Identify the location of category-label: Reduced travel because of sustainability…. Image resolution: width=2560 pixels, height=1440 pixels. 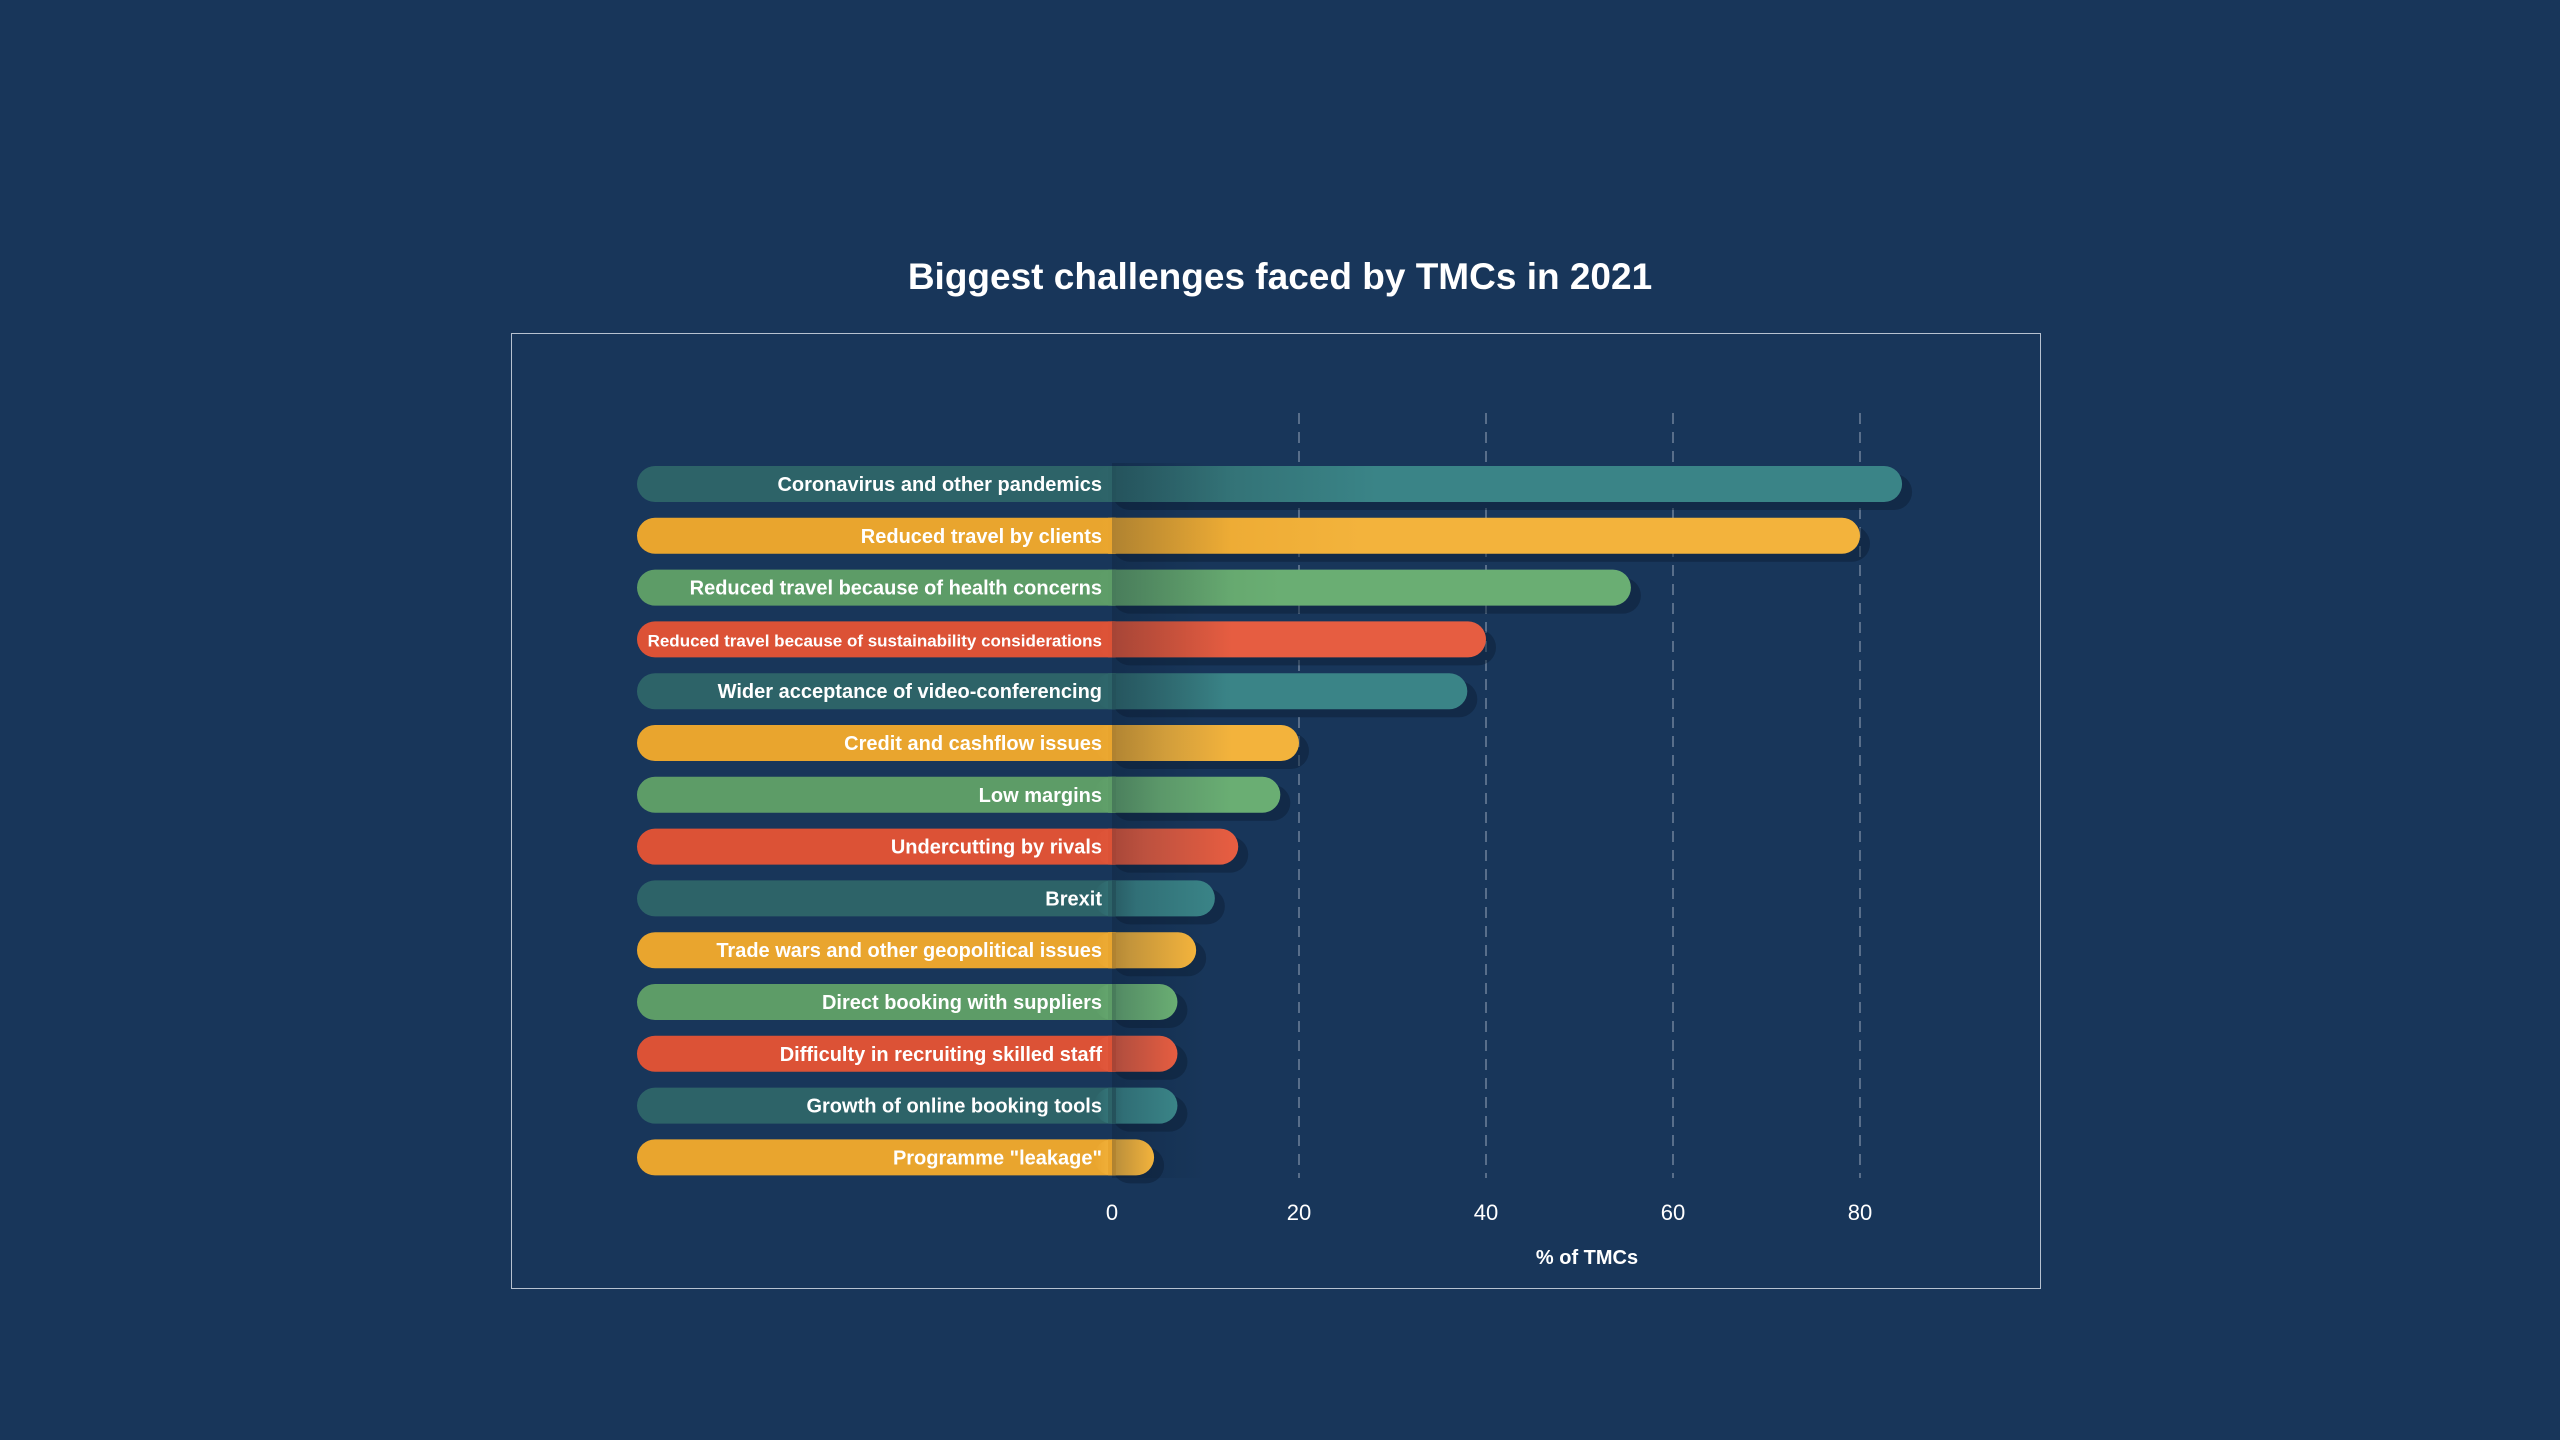
(875, 640).